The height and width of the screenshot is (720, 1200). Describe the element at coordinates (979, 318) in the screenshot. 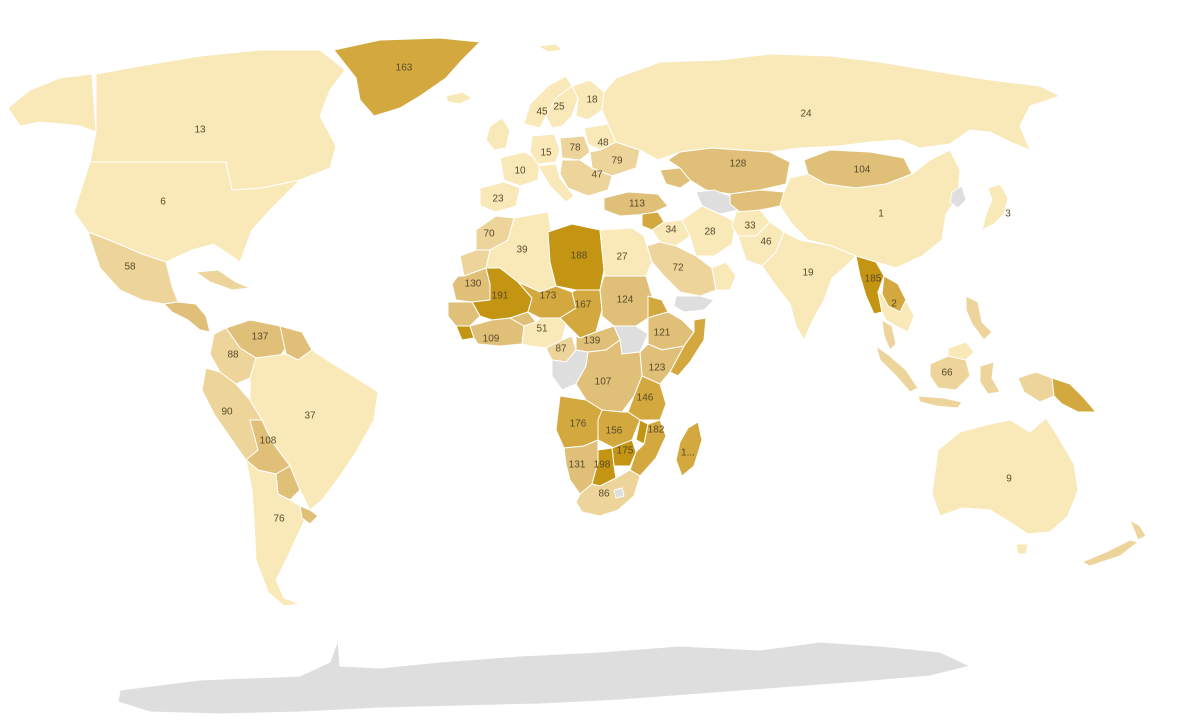

I see `region-philippines` at that location.